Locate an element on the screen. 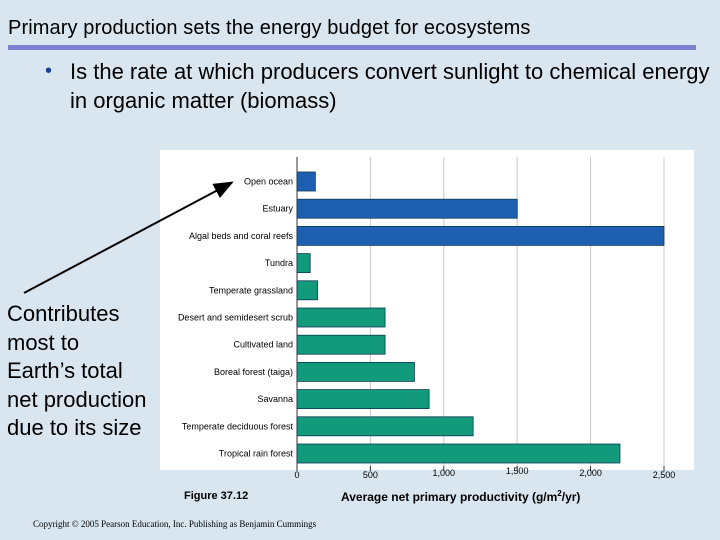 This screenshot has width=720, height=540. annotation-arrow is located at coordinates (128, 237).